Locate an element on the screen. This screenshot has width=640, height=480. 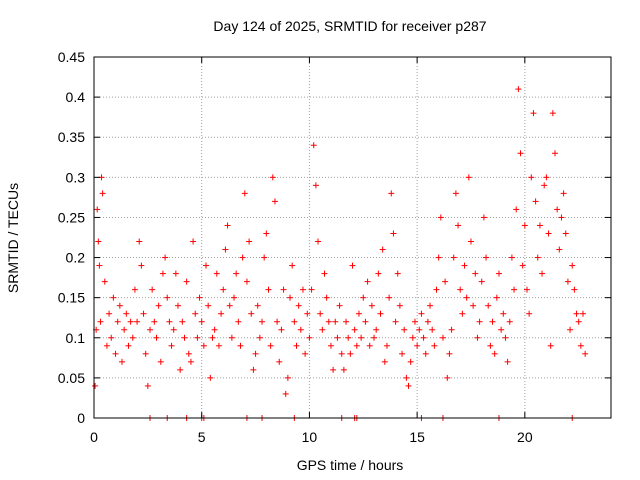
x-tick-label: 20 is located at coordinates (525, 437).